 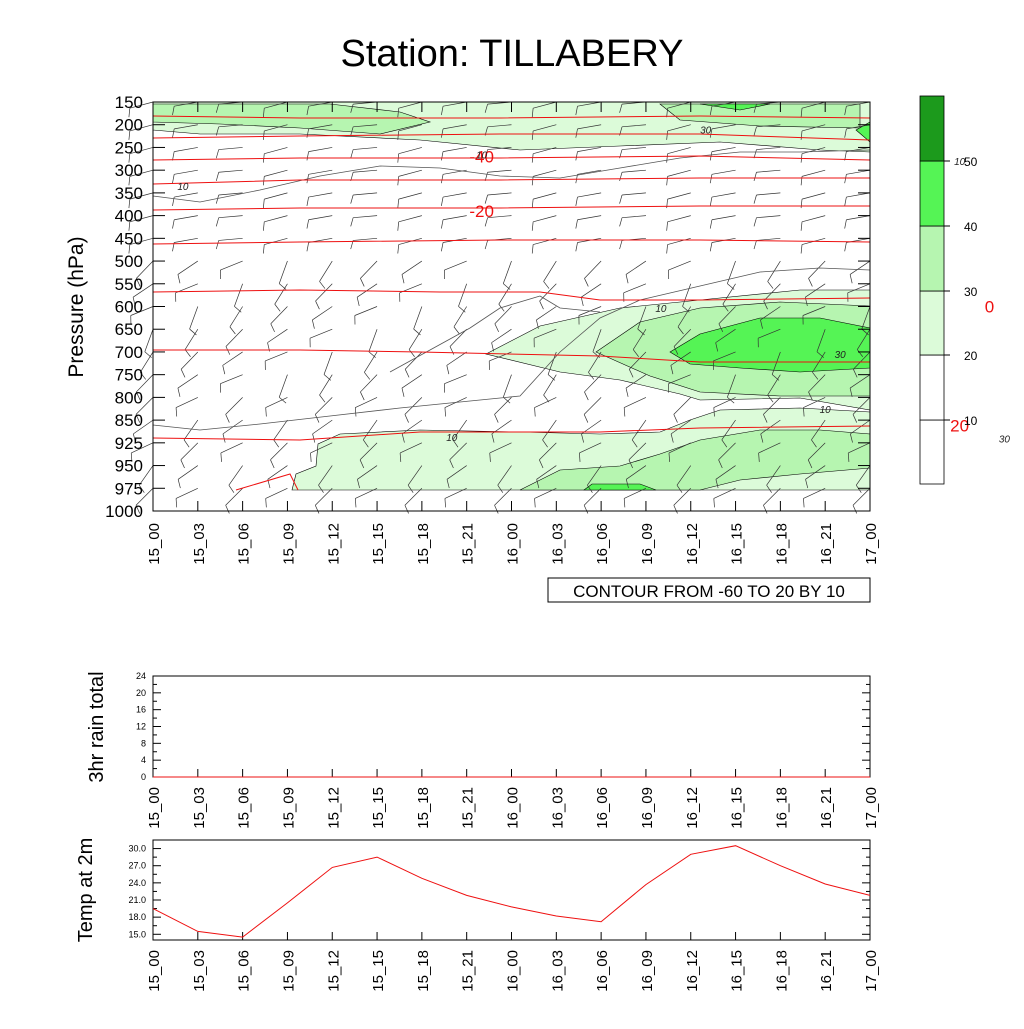 What do you see at coordinates (511, 726) in the screenshot?
I see `rain-frame` at bounding box center [511, 726].